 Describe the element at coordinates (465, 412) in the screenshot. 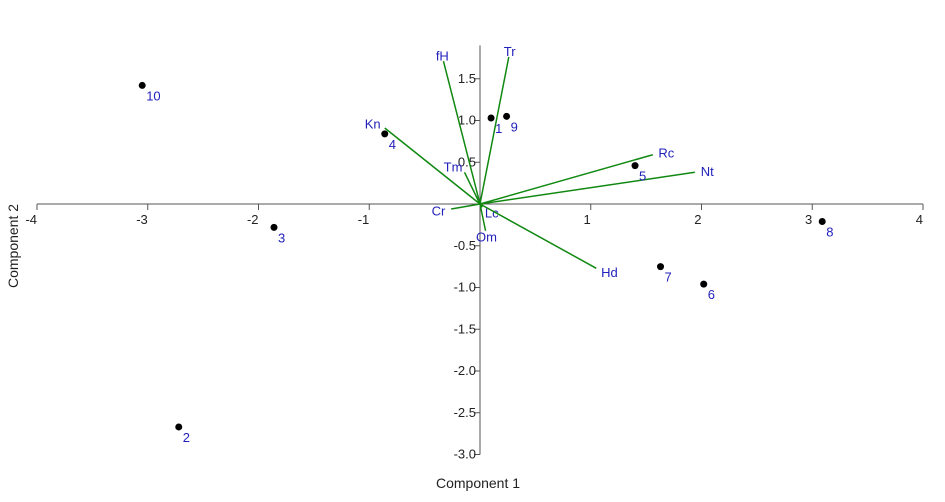

I see `y-tick-label: -2.5` at that location.